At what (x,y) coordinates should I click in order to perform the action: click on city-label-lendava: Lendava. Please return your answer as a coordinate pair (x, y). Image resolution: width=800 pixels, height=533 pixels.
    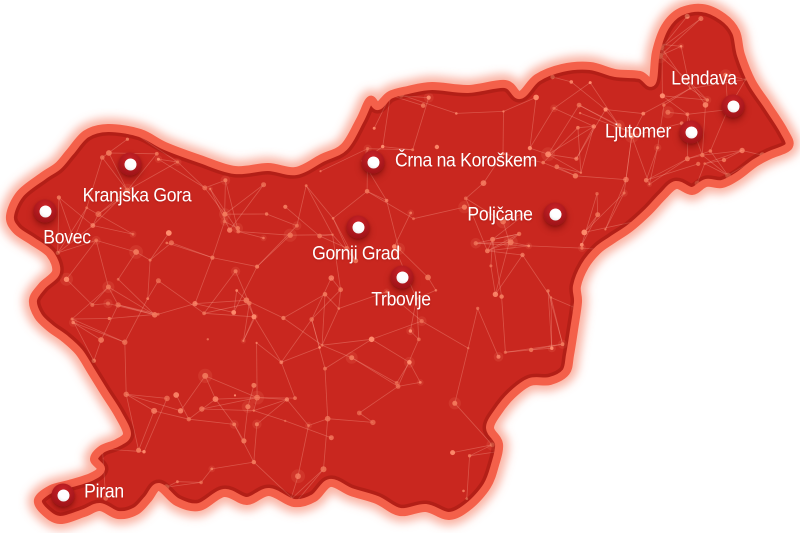
    Looking at the image, I should click on (704, 78).